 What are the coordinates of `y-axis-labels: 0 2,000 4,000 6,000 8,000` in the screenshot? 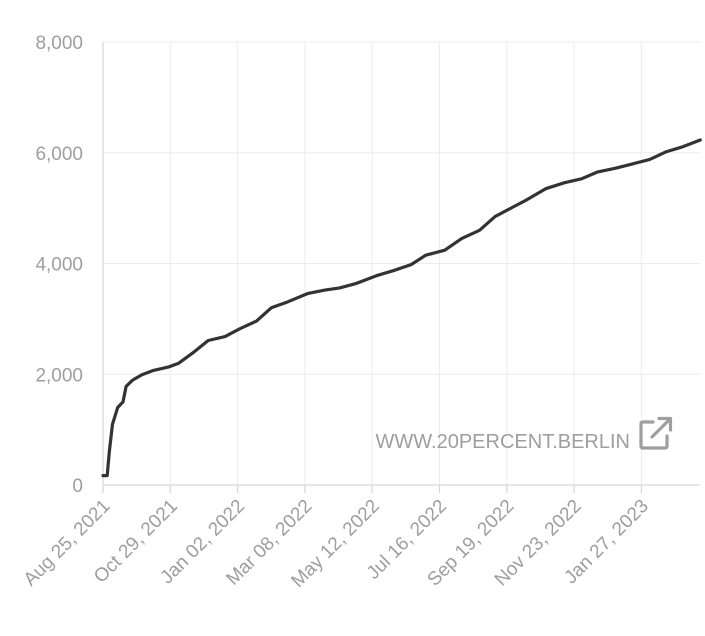 It's located at (59, 265).